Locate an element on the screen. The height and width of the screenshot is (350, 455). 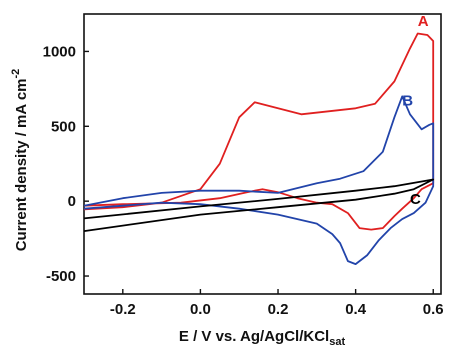
y-axis-title: Current density / mA cm-2 is located at coordinates (20, 160).